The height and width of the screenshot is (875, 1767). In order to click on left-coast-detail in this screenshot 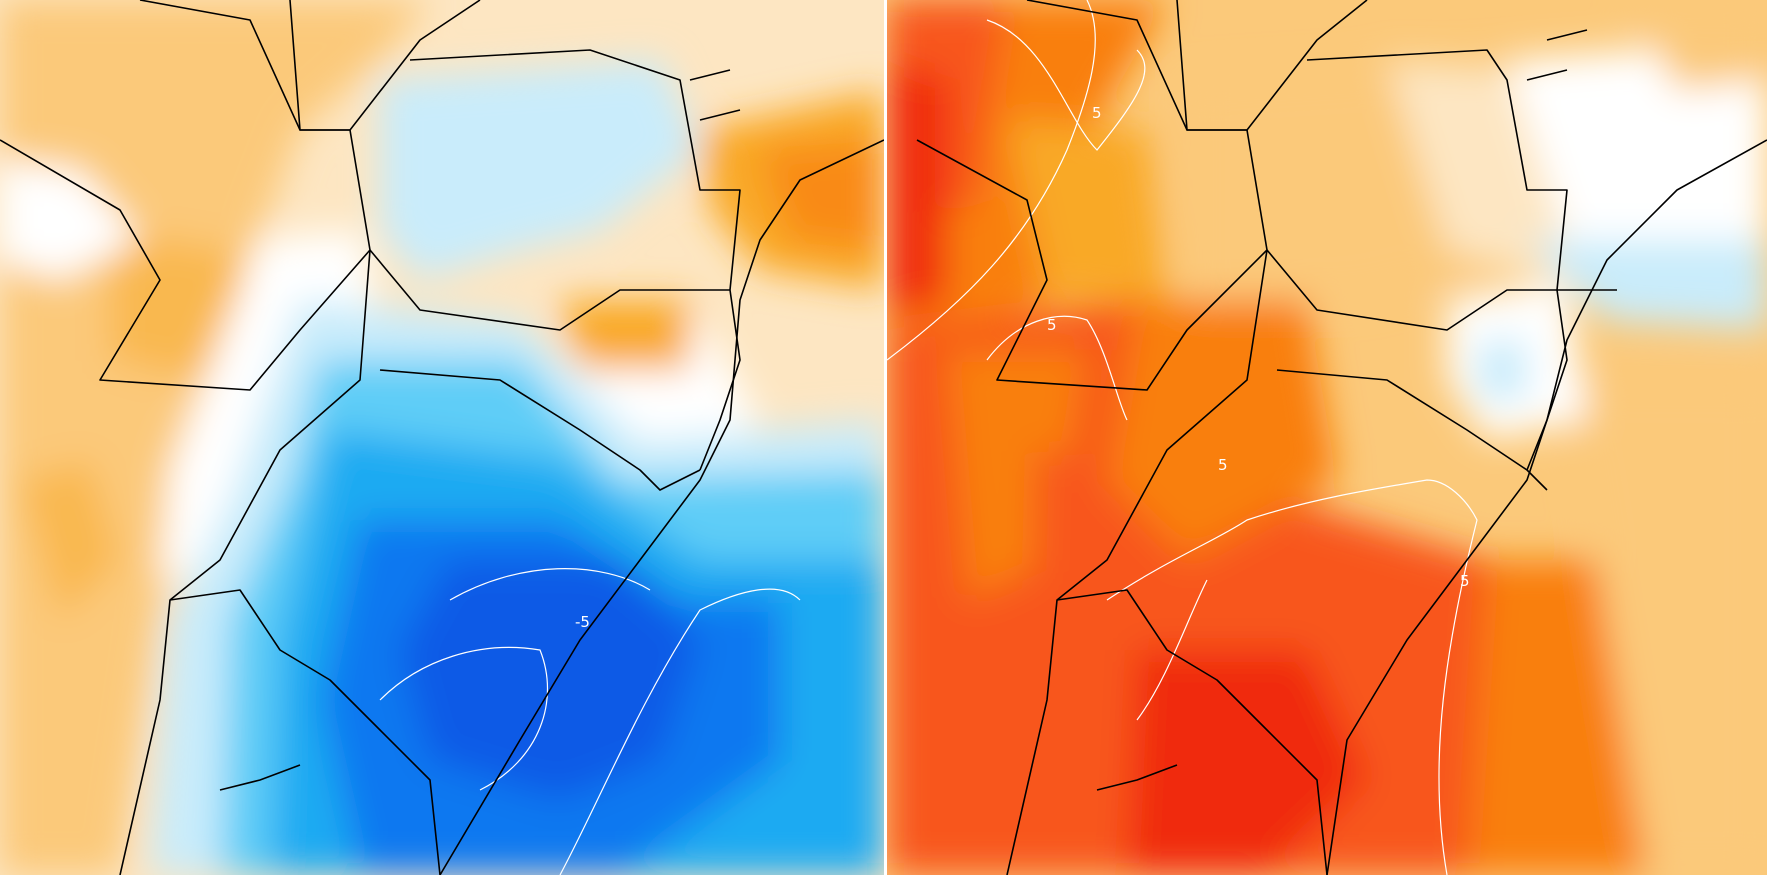, I will do `click(715, 95)`.